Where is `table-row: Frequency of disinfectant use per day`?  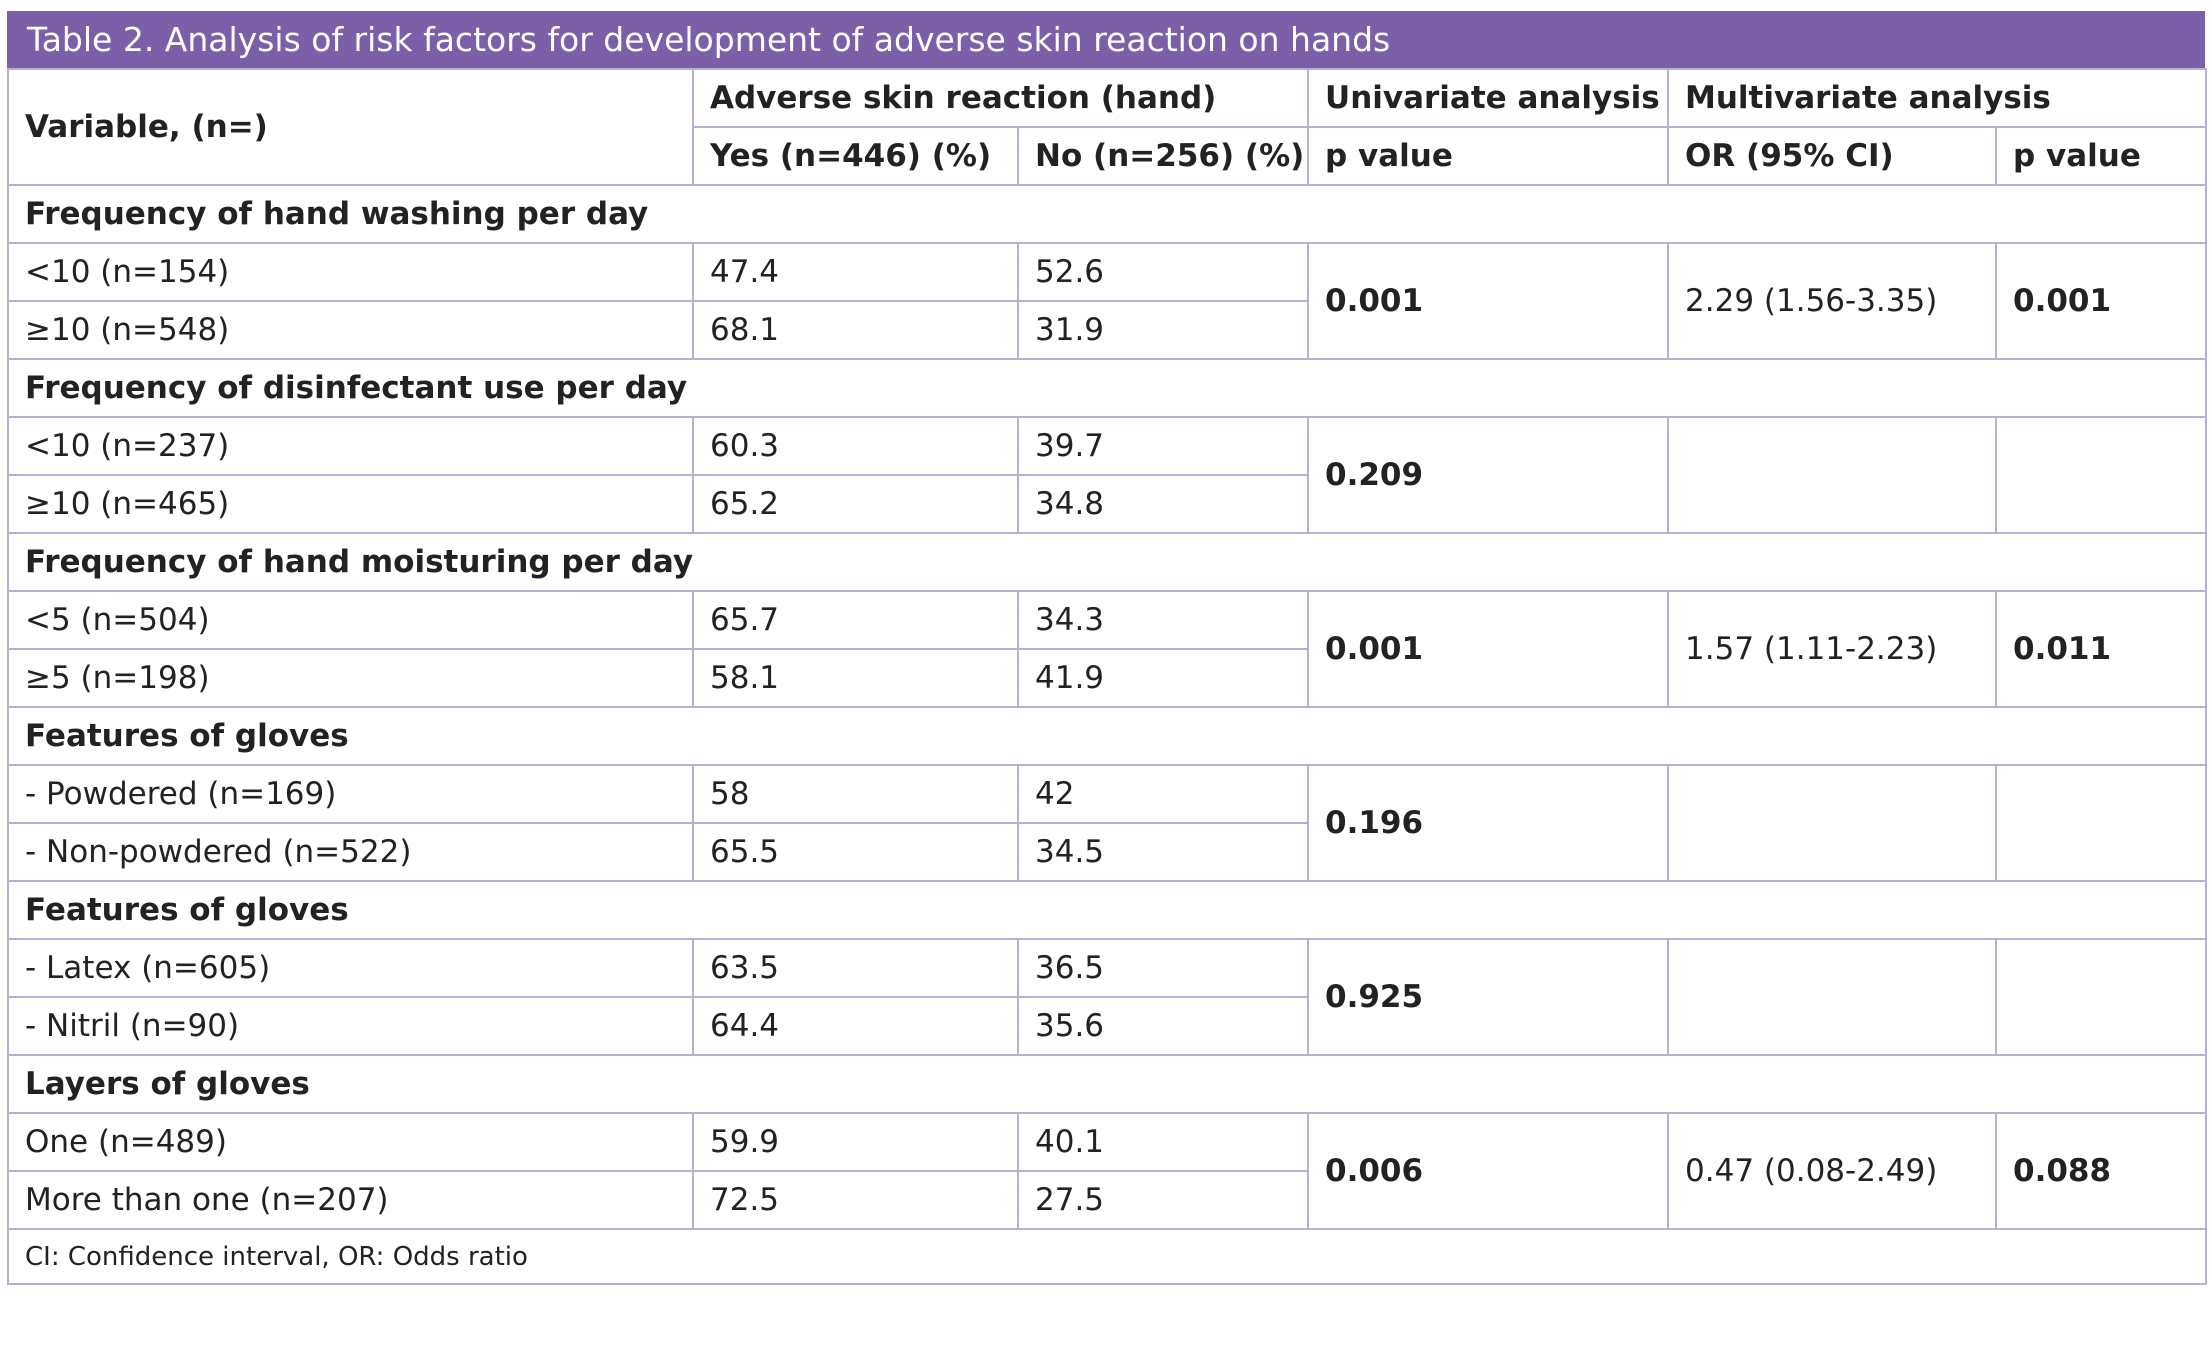
table-row: Frequency of disinfectant use per day is located at coordinates (1107, 388).